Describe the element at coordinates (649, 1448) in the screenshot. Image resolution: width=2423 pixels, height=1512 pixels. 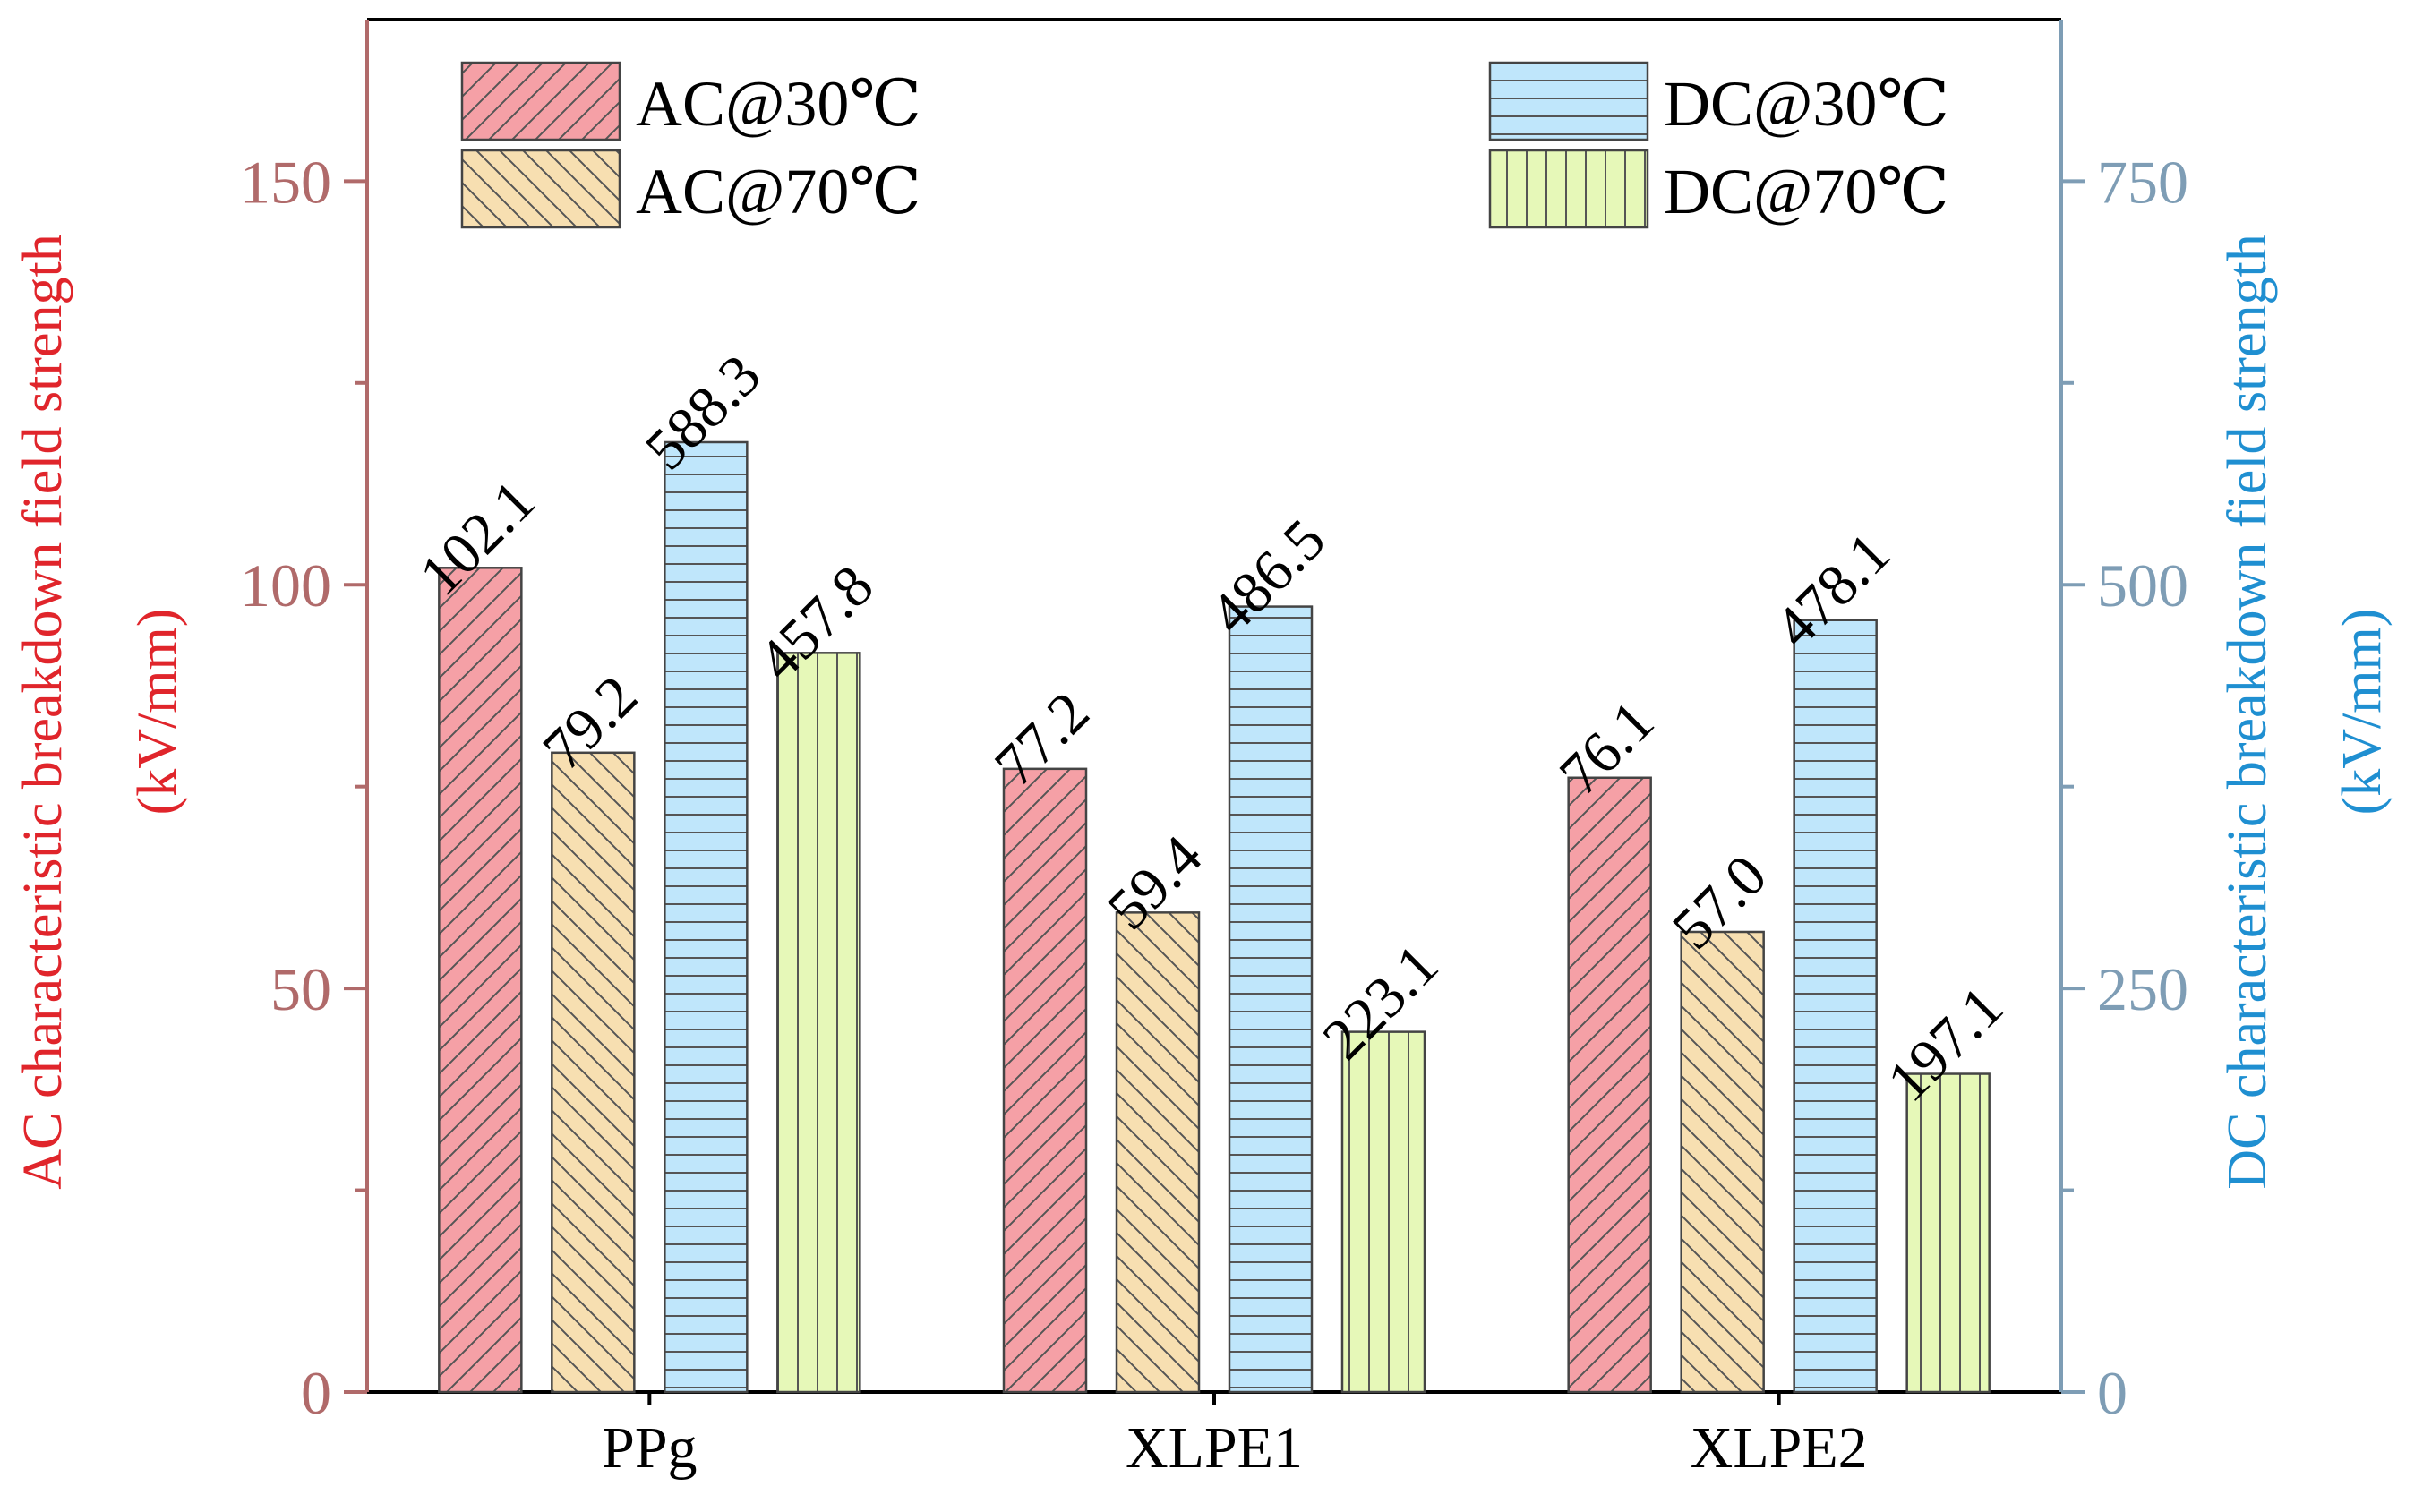
I see `x-tick-label: PPg` at that location.